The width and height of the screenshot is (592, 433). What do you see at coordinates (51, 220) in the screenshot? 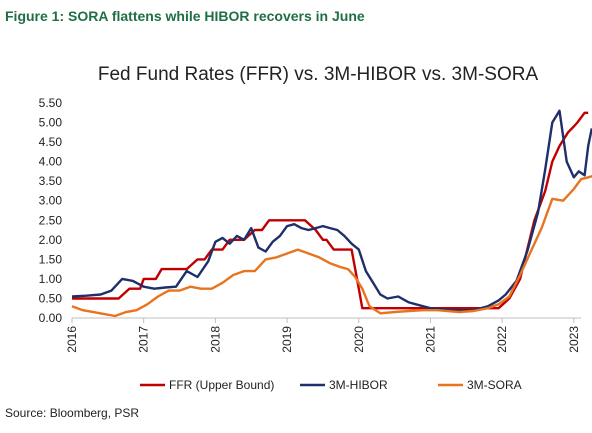
I see `y-tick-label: 2.50` at bounding box center [51, 220].